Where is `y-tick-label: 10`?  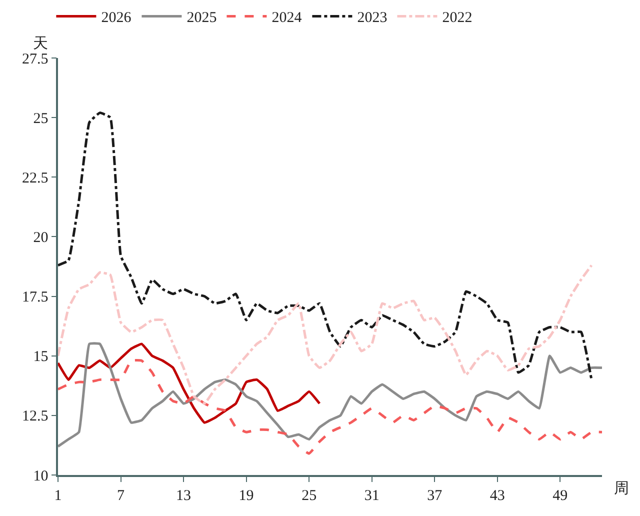
y-tick-label: 10 is located at coordinates (40, 476).